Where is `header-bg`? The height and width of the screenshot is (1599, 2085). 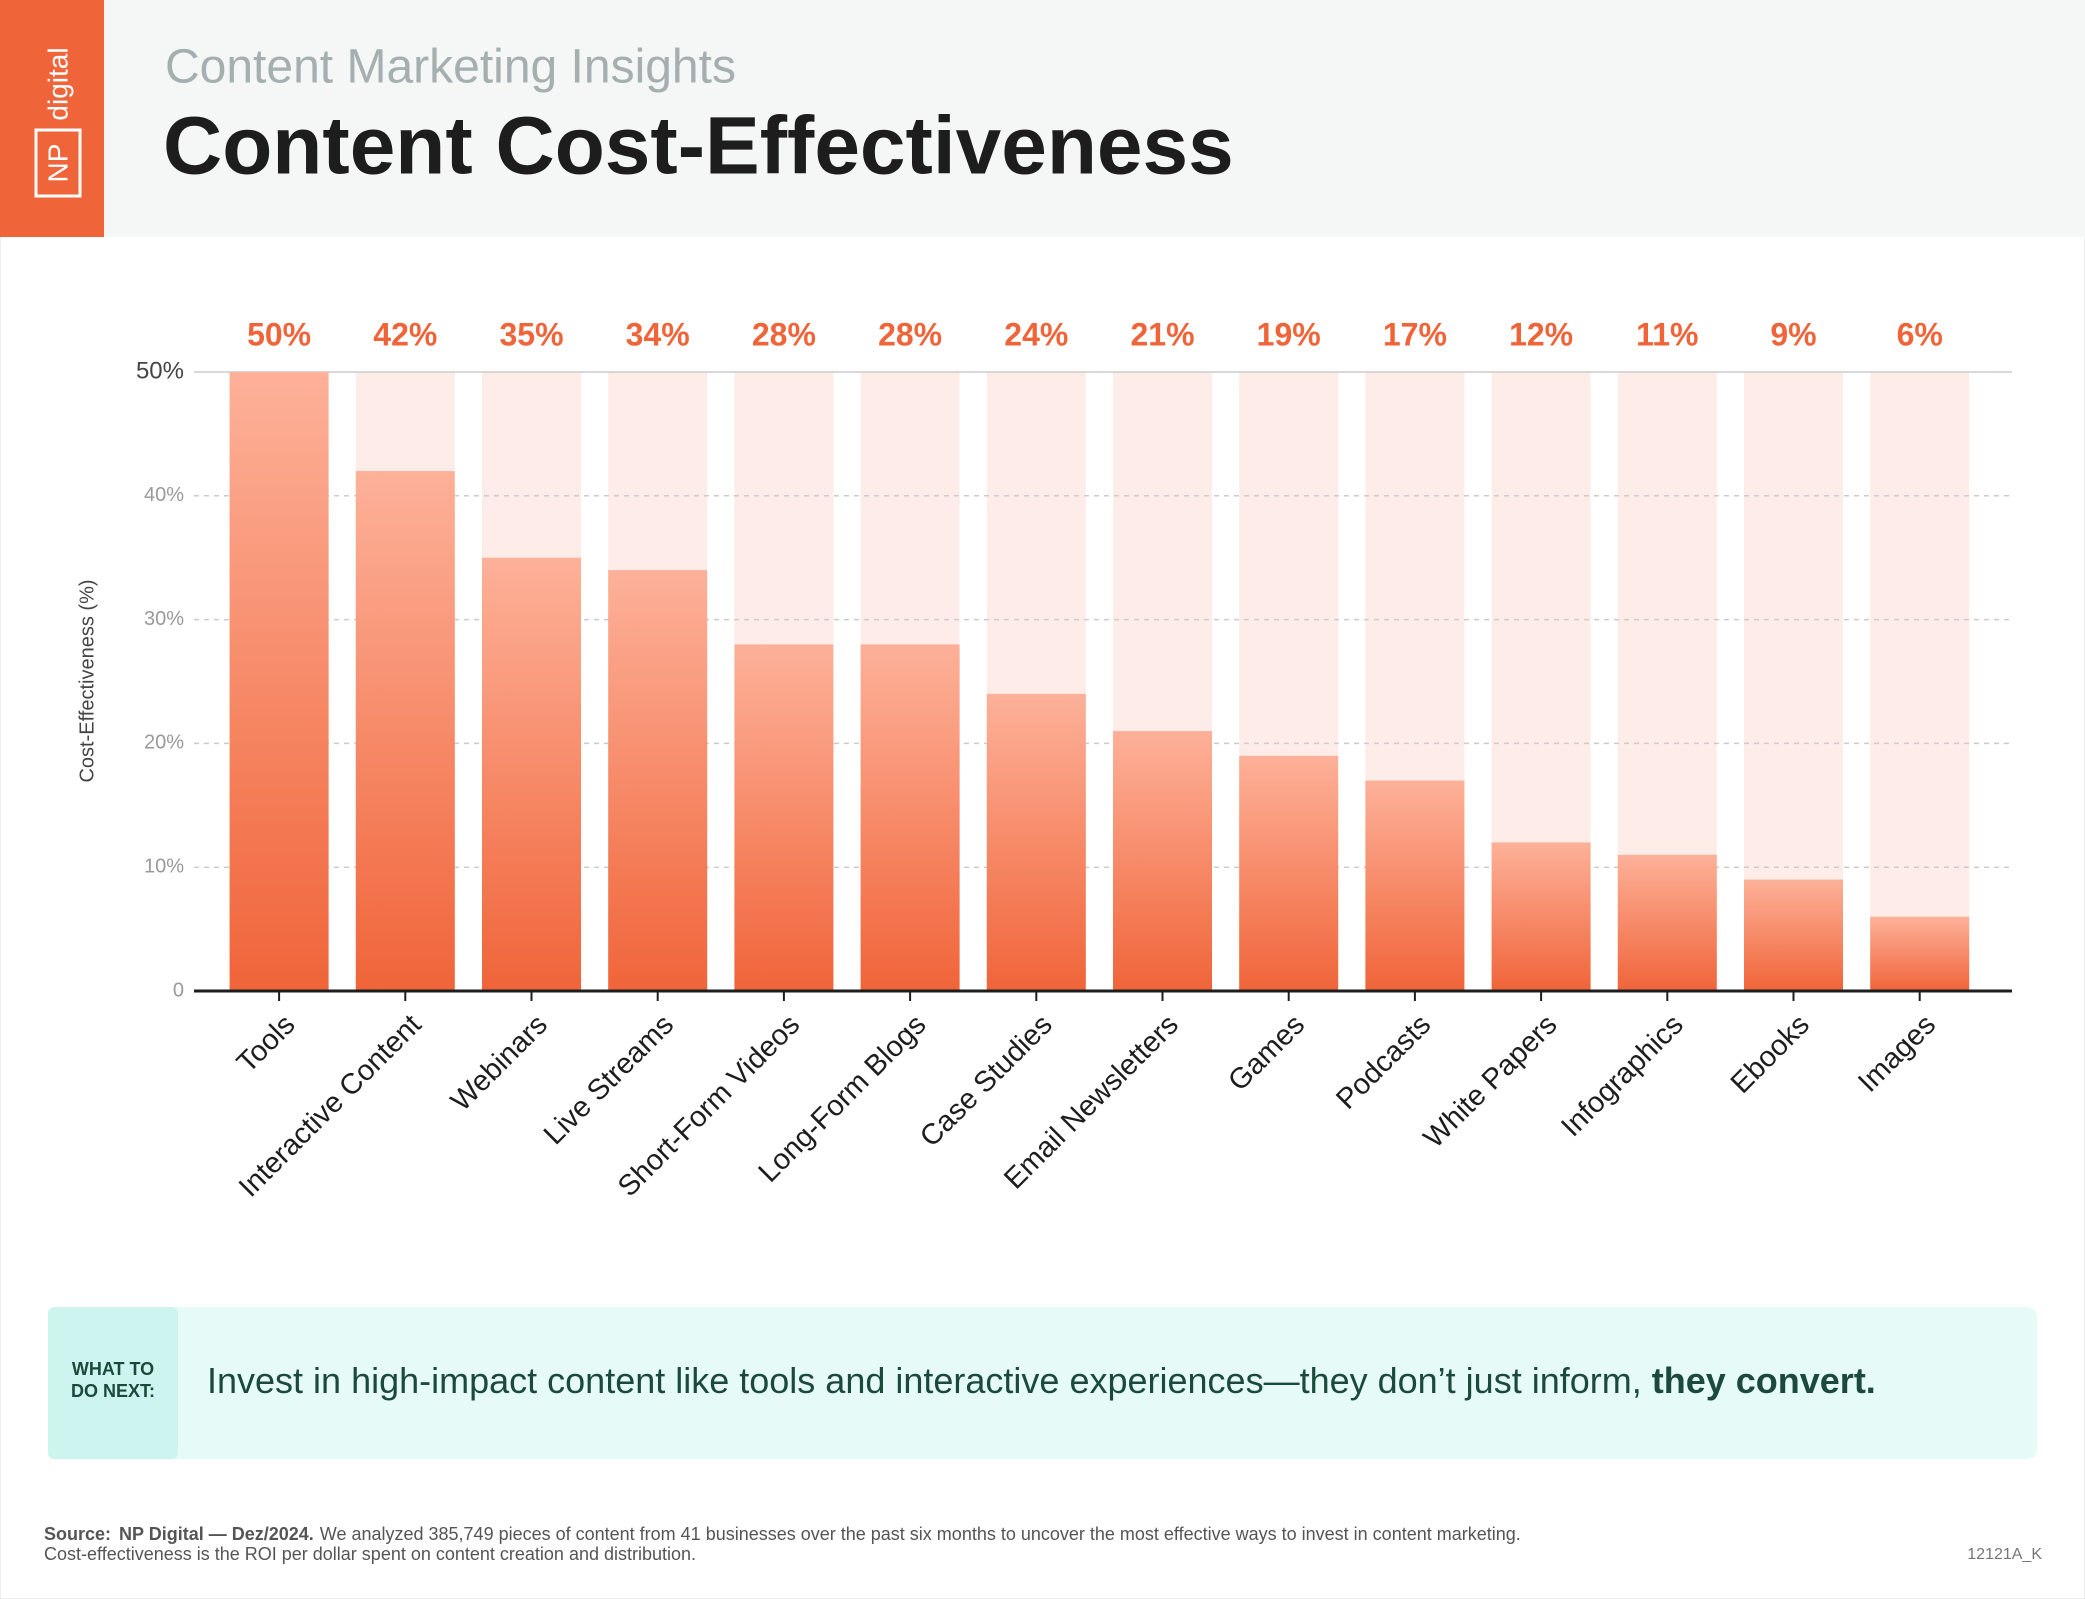 header-bg is located at coordinates (1042, 118).